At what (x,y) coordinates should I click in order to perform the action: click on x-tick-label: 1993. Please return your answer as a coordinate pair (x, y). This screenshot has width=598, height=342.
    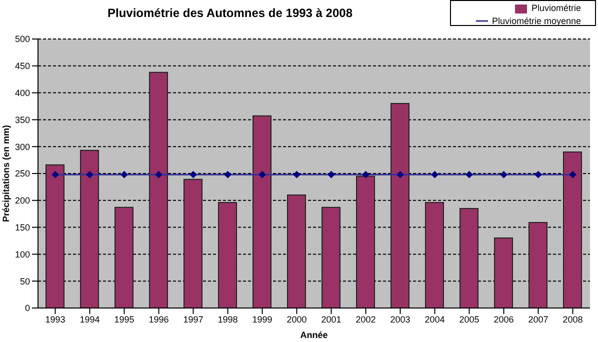
    Looking at the image, I should click on (55, 319).